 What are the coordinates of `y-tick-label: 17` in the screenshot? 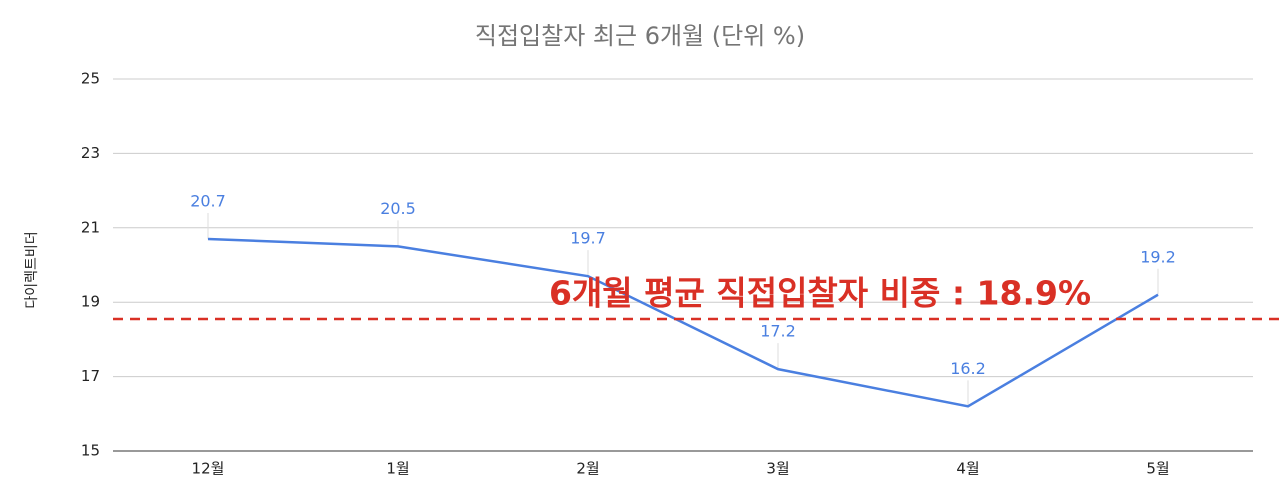 It's located at (90, 376).